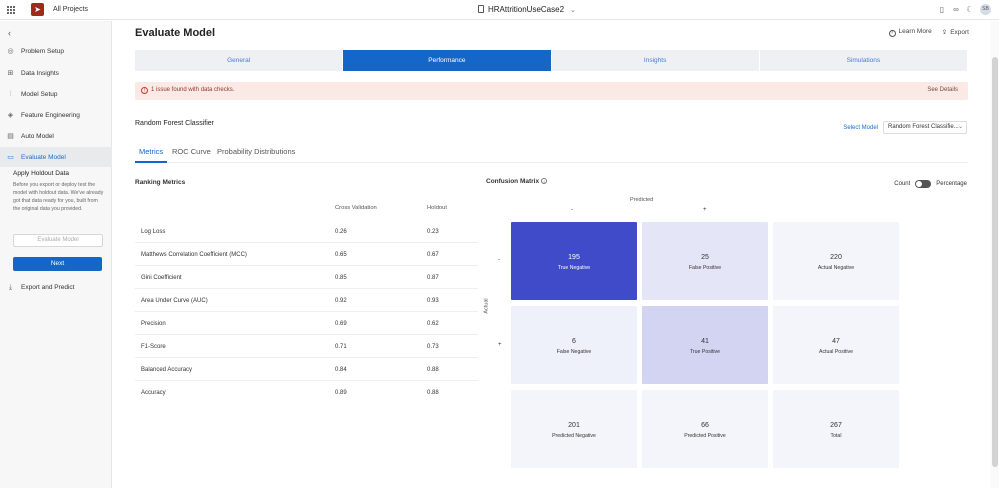  Describe the element at coordinates (50, 115) in the screenshot. I see `sidebar-item-label: Feature Engineering` at that location.